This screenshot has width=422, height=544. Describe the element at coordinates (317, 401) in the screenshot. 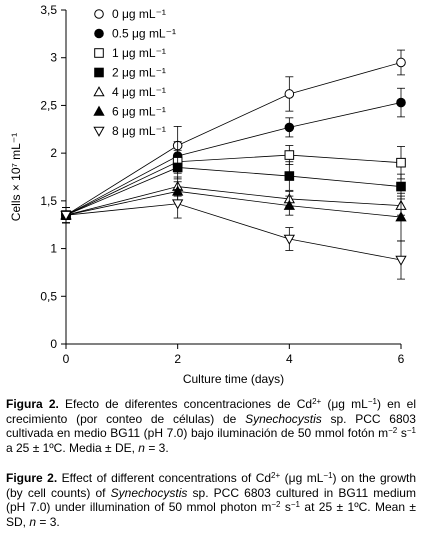

I see `caption-es-sup1: 2+` at that location.